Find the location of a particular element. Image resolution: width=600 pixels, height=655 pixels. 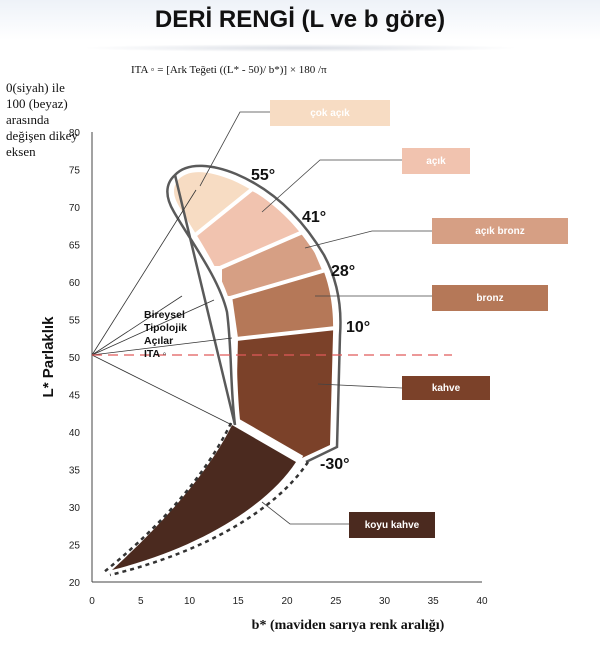

y-tick: 40 is located at coordinates (75, 433).